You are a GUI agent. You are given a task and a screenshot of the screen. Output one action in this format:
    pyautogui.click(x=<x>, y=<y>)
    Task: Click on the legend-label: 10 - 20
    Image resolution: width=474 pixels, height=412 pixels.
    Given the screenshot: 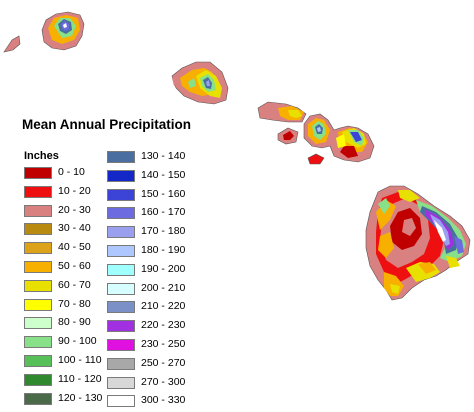 What is the action you would take?
    pyautogui.click(x=74, y=190)
    